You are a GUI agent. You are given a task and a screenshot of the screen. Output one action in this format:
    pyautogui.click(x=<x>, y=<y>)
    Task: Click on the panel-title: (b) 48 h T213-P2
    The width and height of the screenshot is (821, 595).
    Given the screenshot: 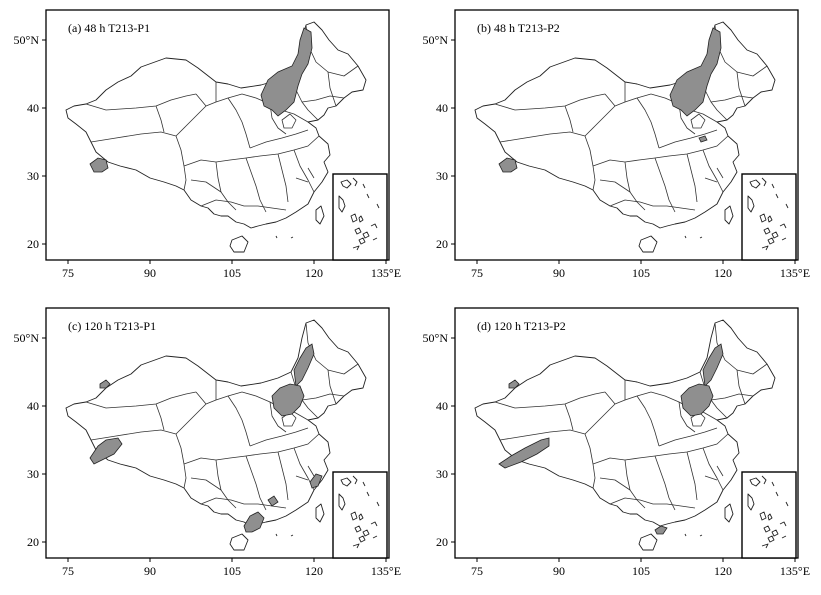 What is the action you would take?
    pyautogui.click(x=518, y=28)
    